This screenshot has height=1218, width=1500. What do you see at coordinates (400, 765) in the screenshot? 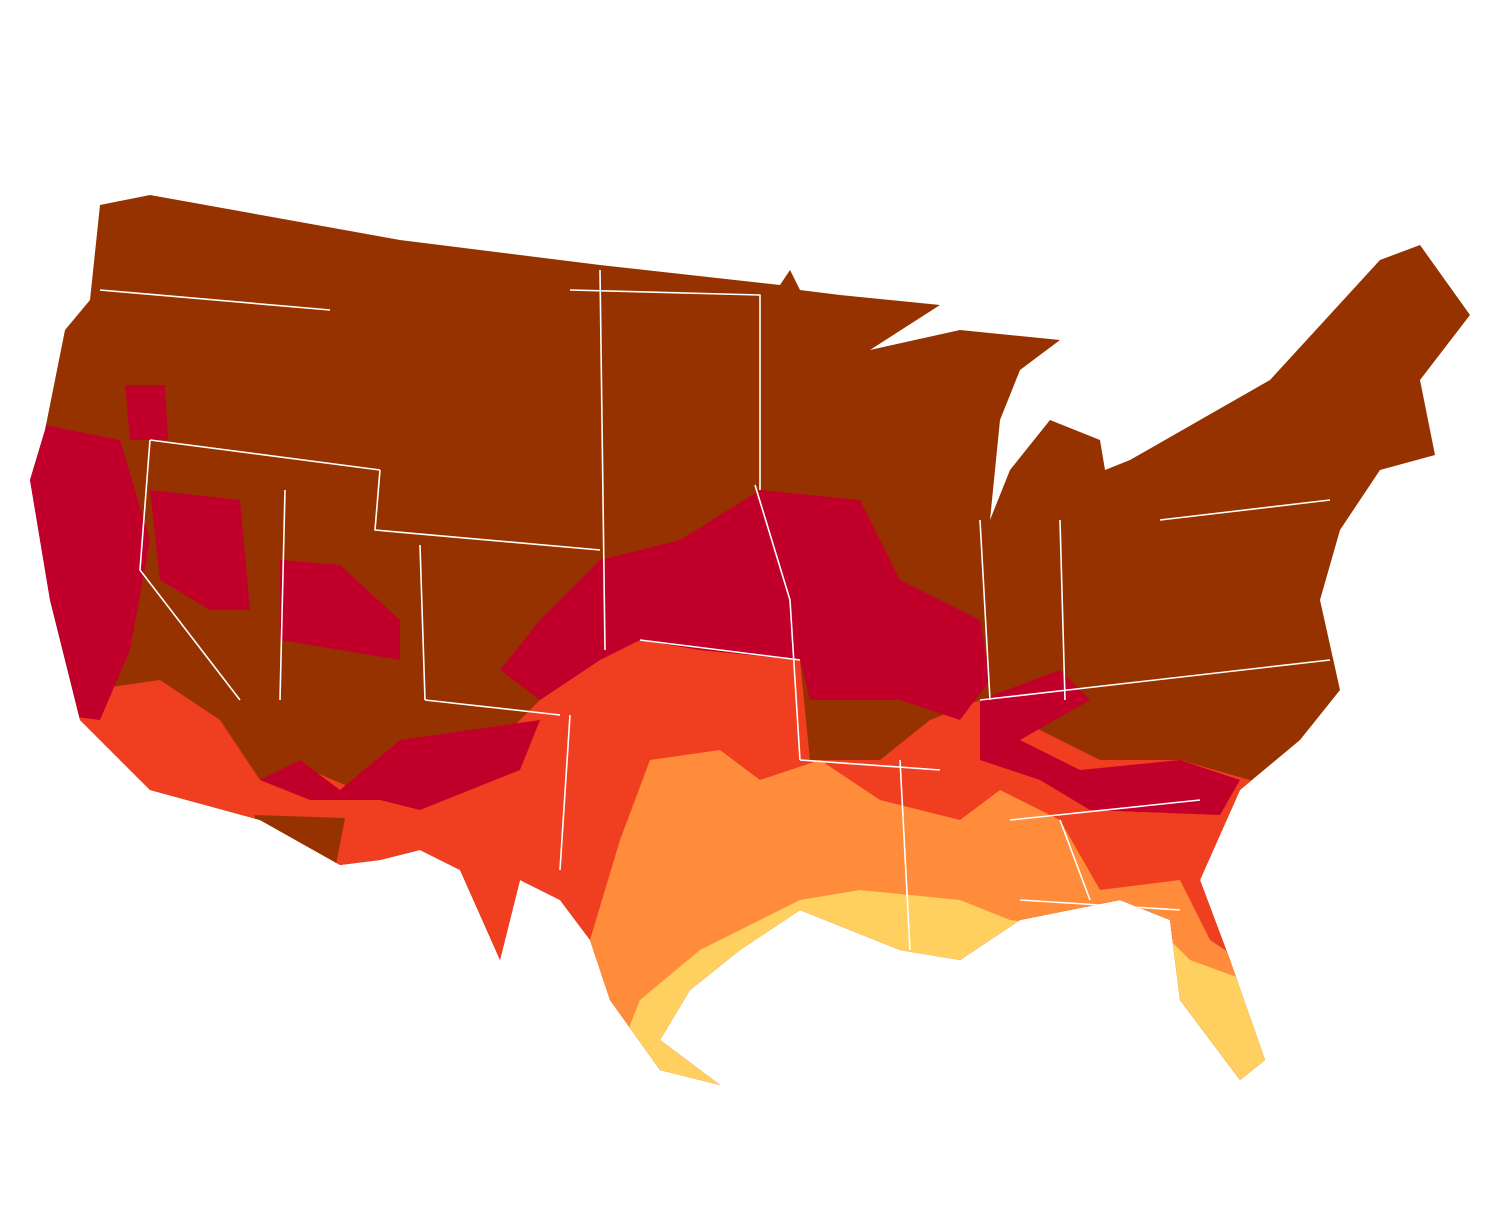
I see `region-crimson-southwest` at bounding box center [400, 765].